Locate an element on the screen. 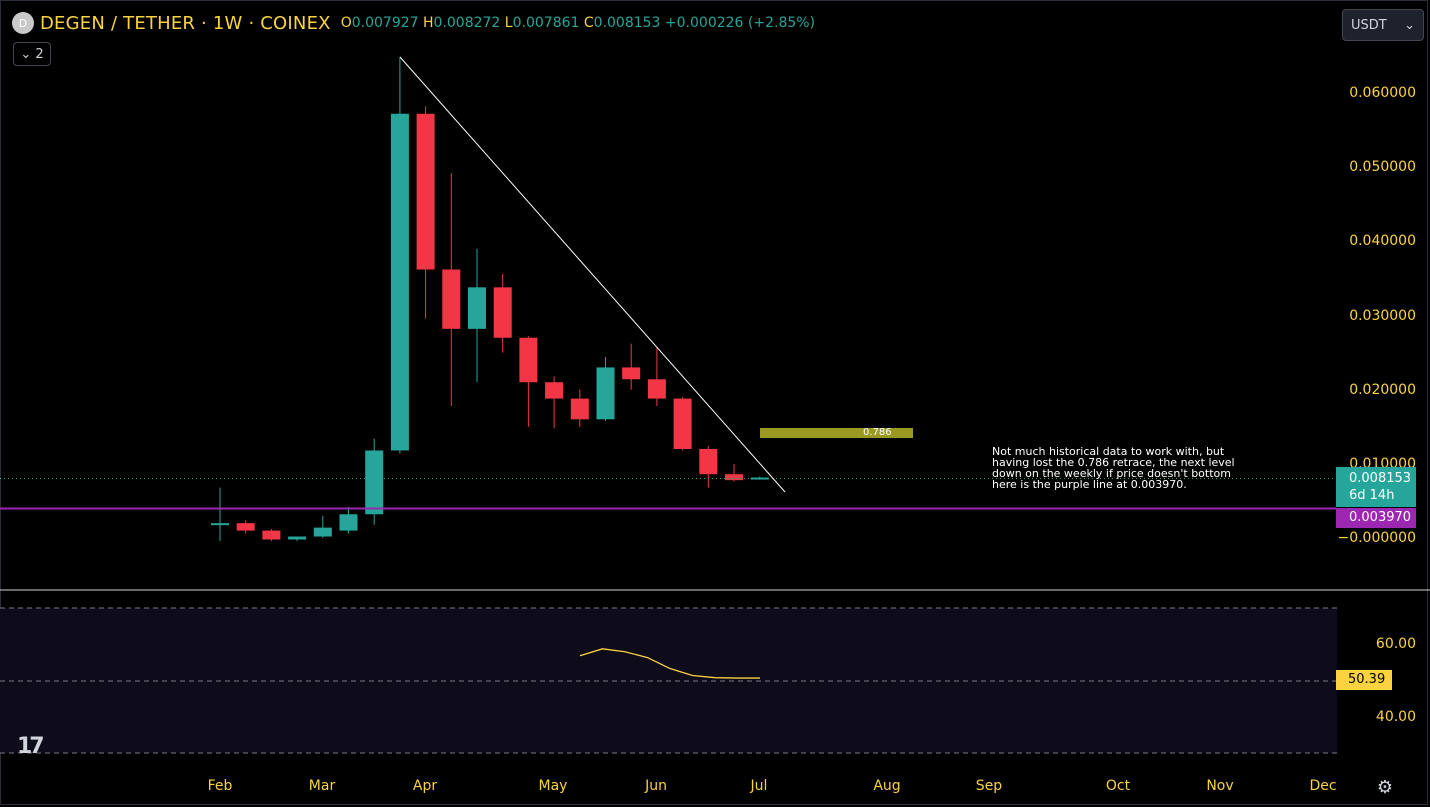 The image size is (1430, 807). indicator-axis-label: 60.00 is located at coordinates (1395, 644).